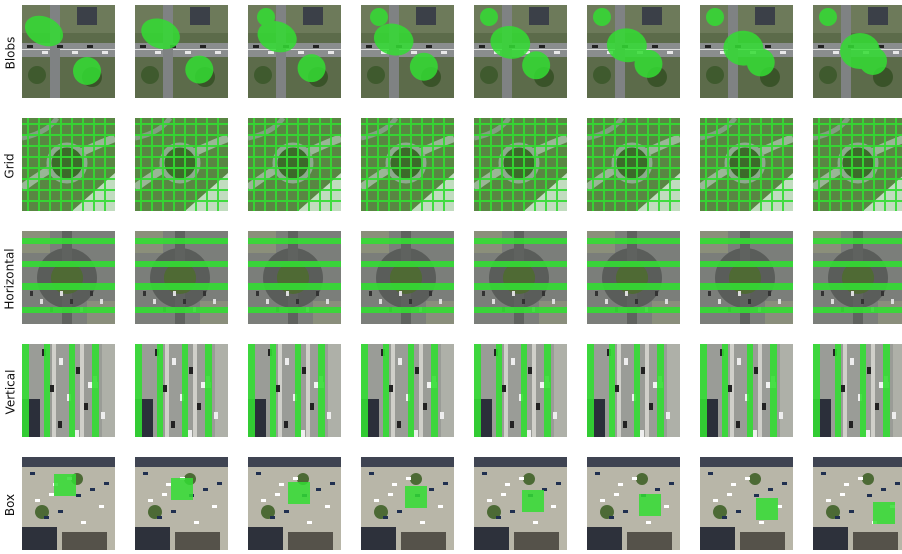  I want to click on row-label-horizontal: Horizontal, so click(10, 278).